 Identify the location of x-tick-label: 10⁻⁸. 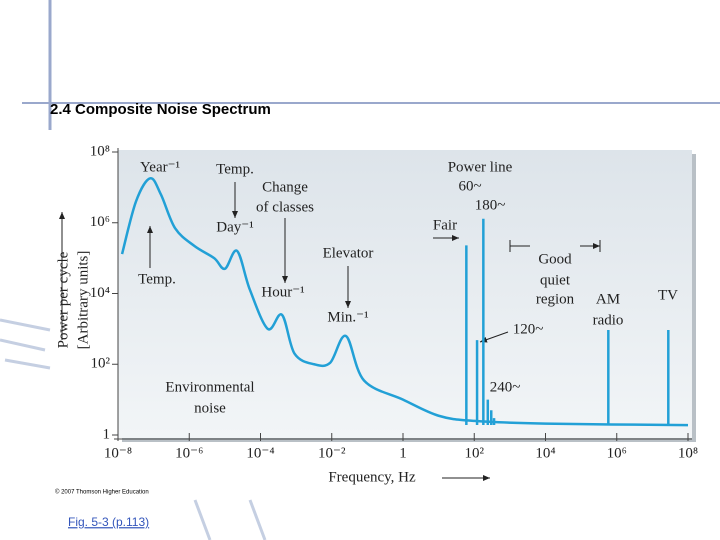
(118, 453).